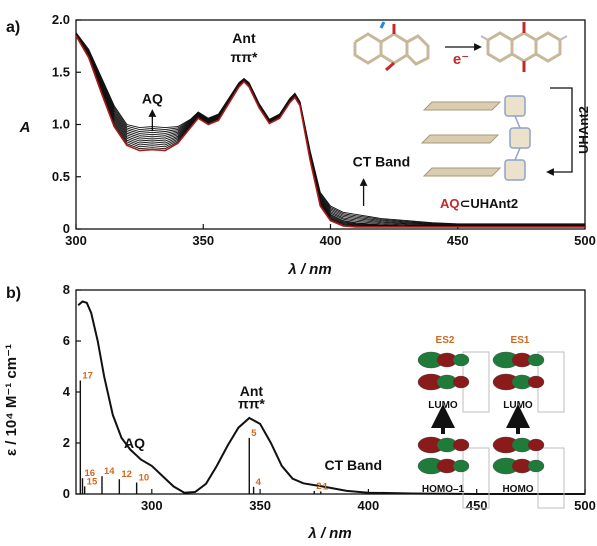 The image size is (597, 546). I want to click on y-tick-label: 2.0, so click(61, 19).